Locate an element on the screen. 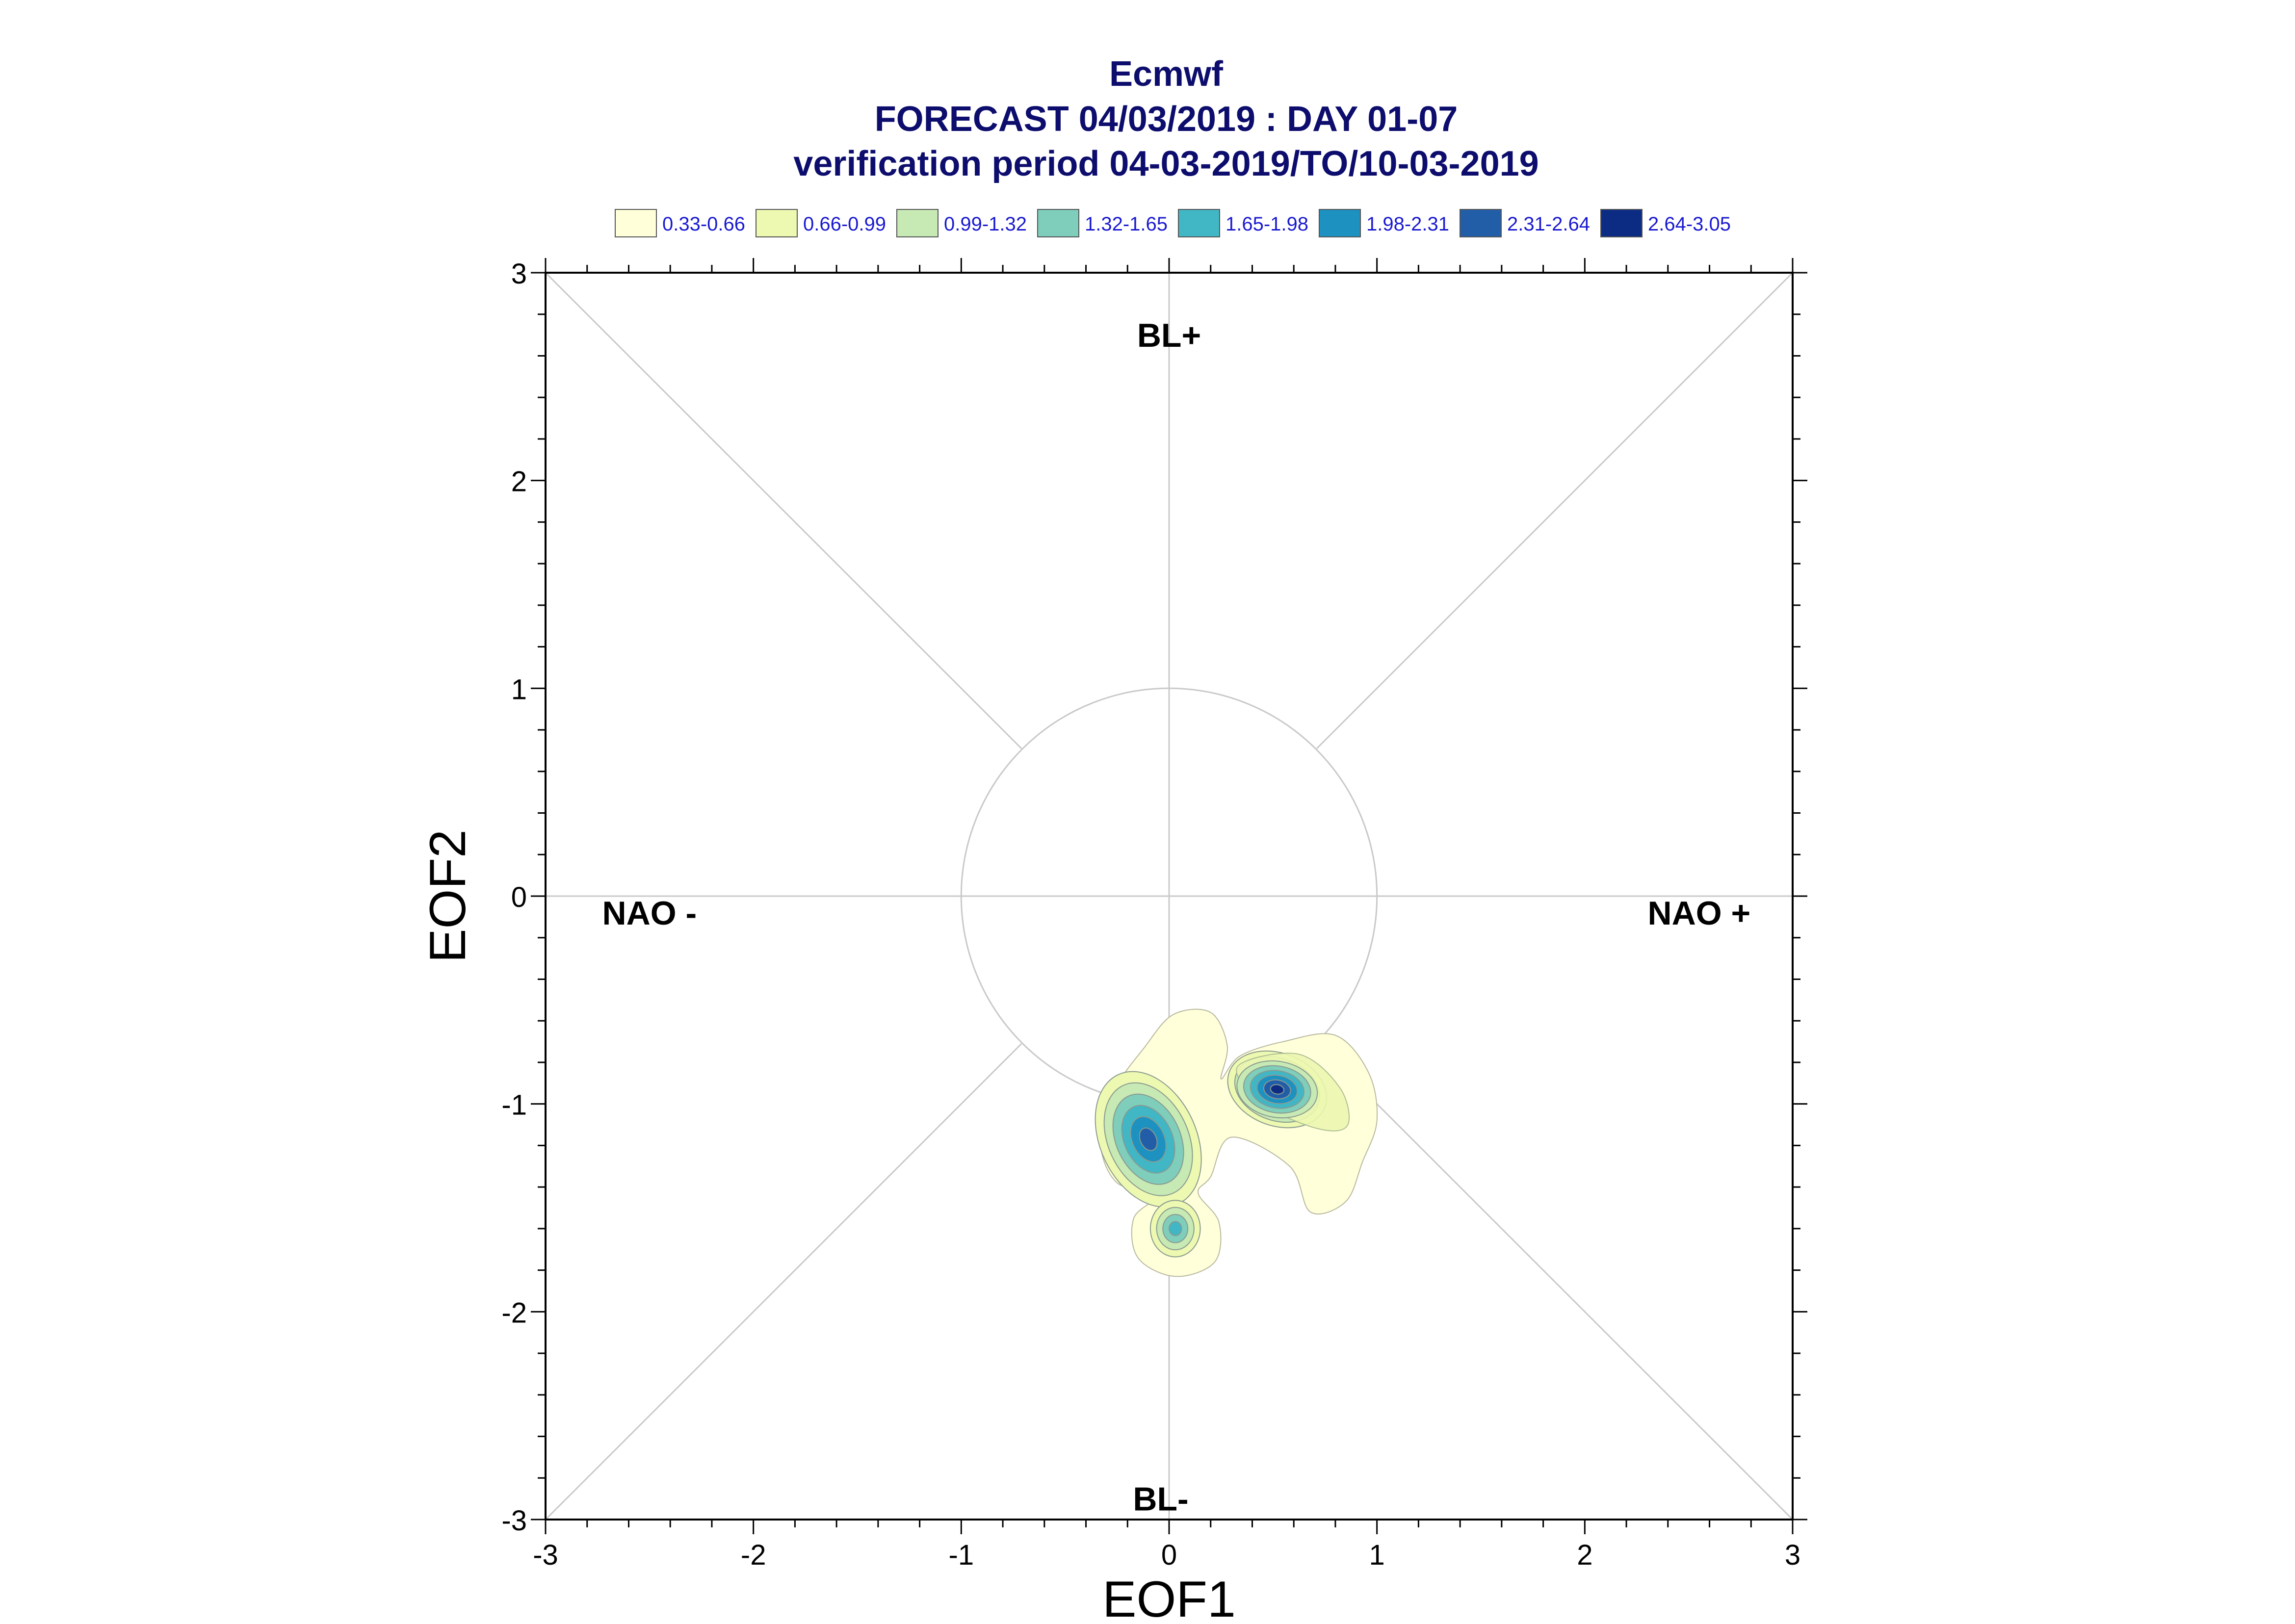 The image size is (2295, 1624). y-tick-label: 2 is located at coordinates (519, 482).